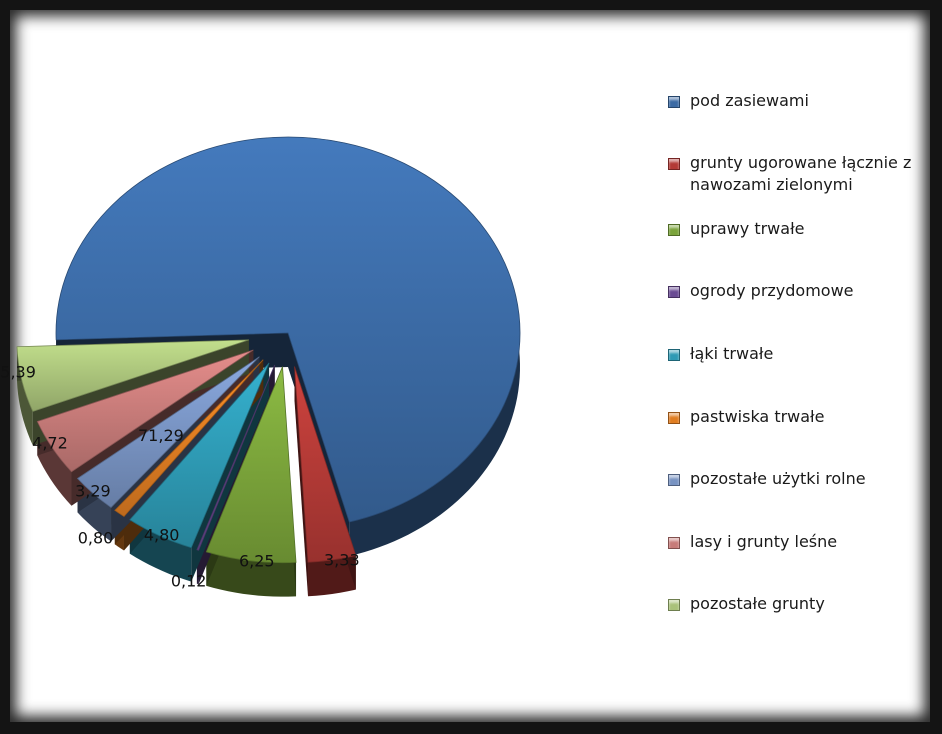 This screenshot has height=734, width=942. I want to click on legend-label: pozostałe użytki rolne, so click(778, 478).